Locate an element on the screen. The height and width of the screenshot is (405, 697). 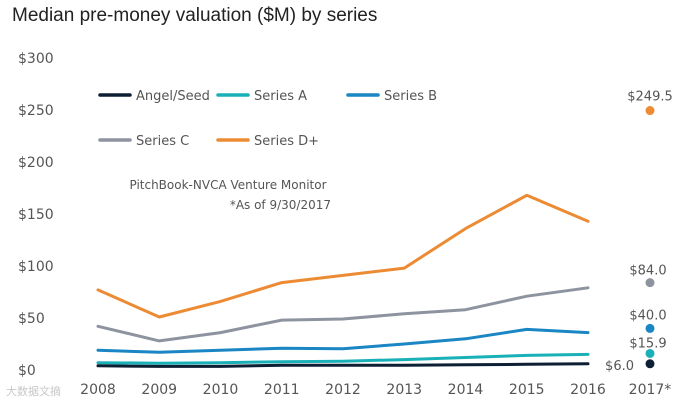
y-tick-label: $100 is located at coordinates (36, 267).